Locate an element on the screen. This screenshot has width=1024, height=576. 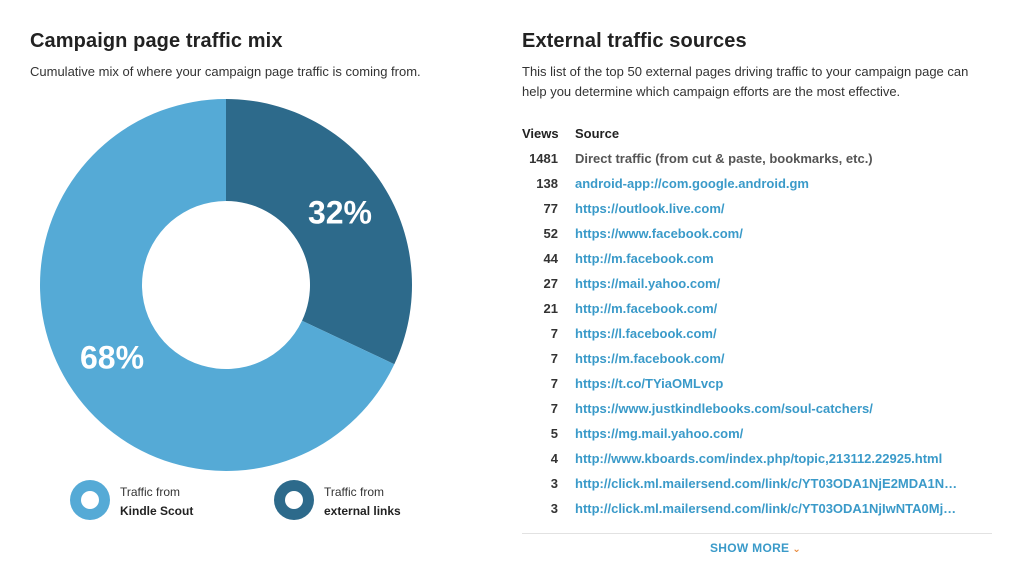
row-source-link: https://mail.yahoo.com/ is located at coordinates (648, 283).